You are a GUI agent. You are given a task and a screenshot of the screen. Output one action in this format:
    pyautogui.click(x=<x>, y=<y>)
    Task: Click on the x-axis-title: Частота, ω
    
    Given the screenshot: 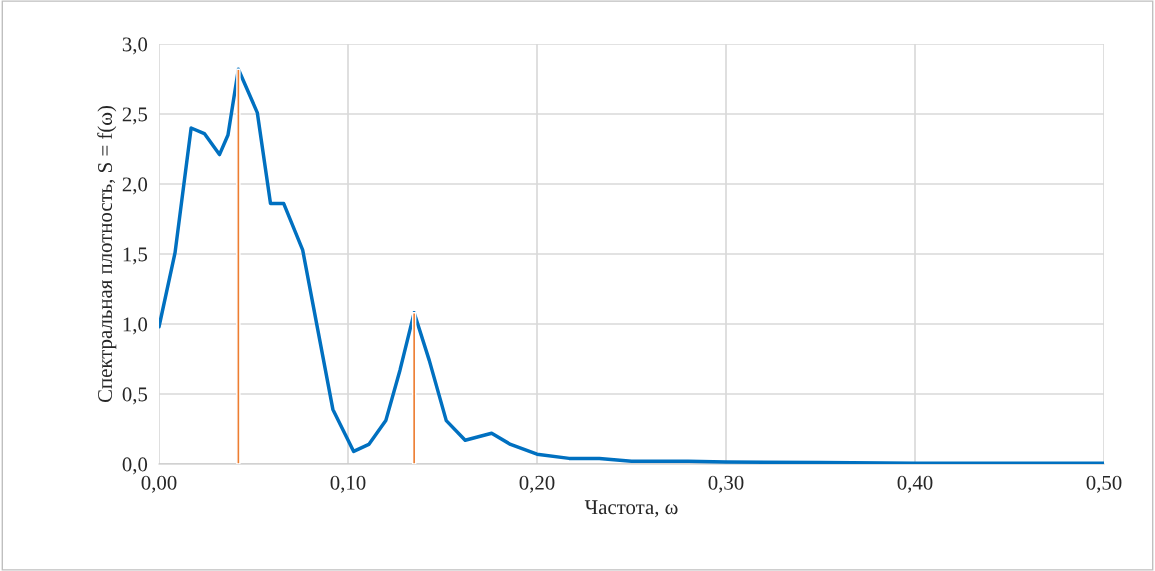 What is the action you would take?
    pyautogui.click(x=631, y=509)
    